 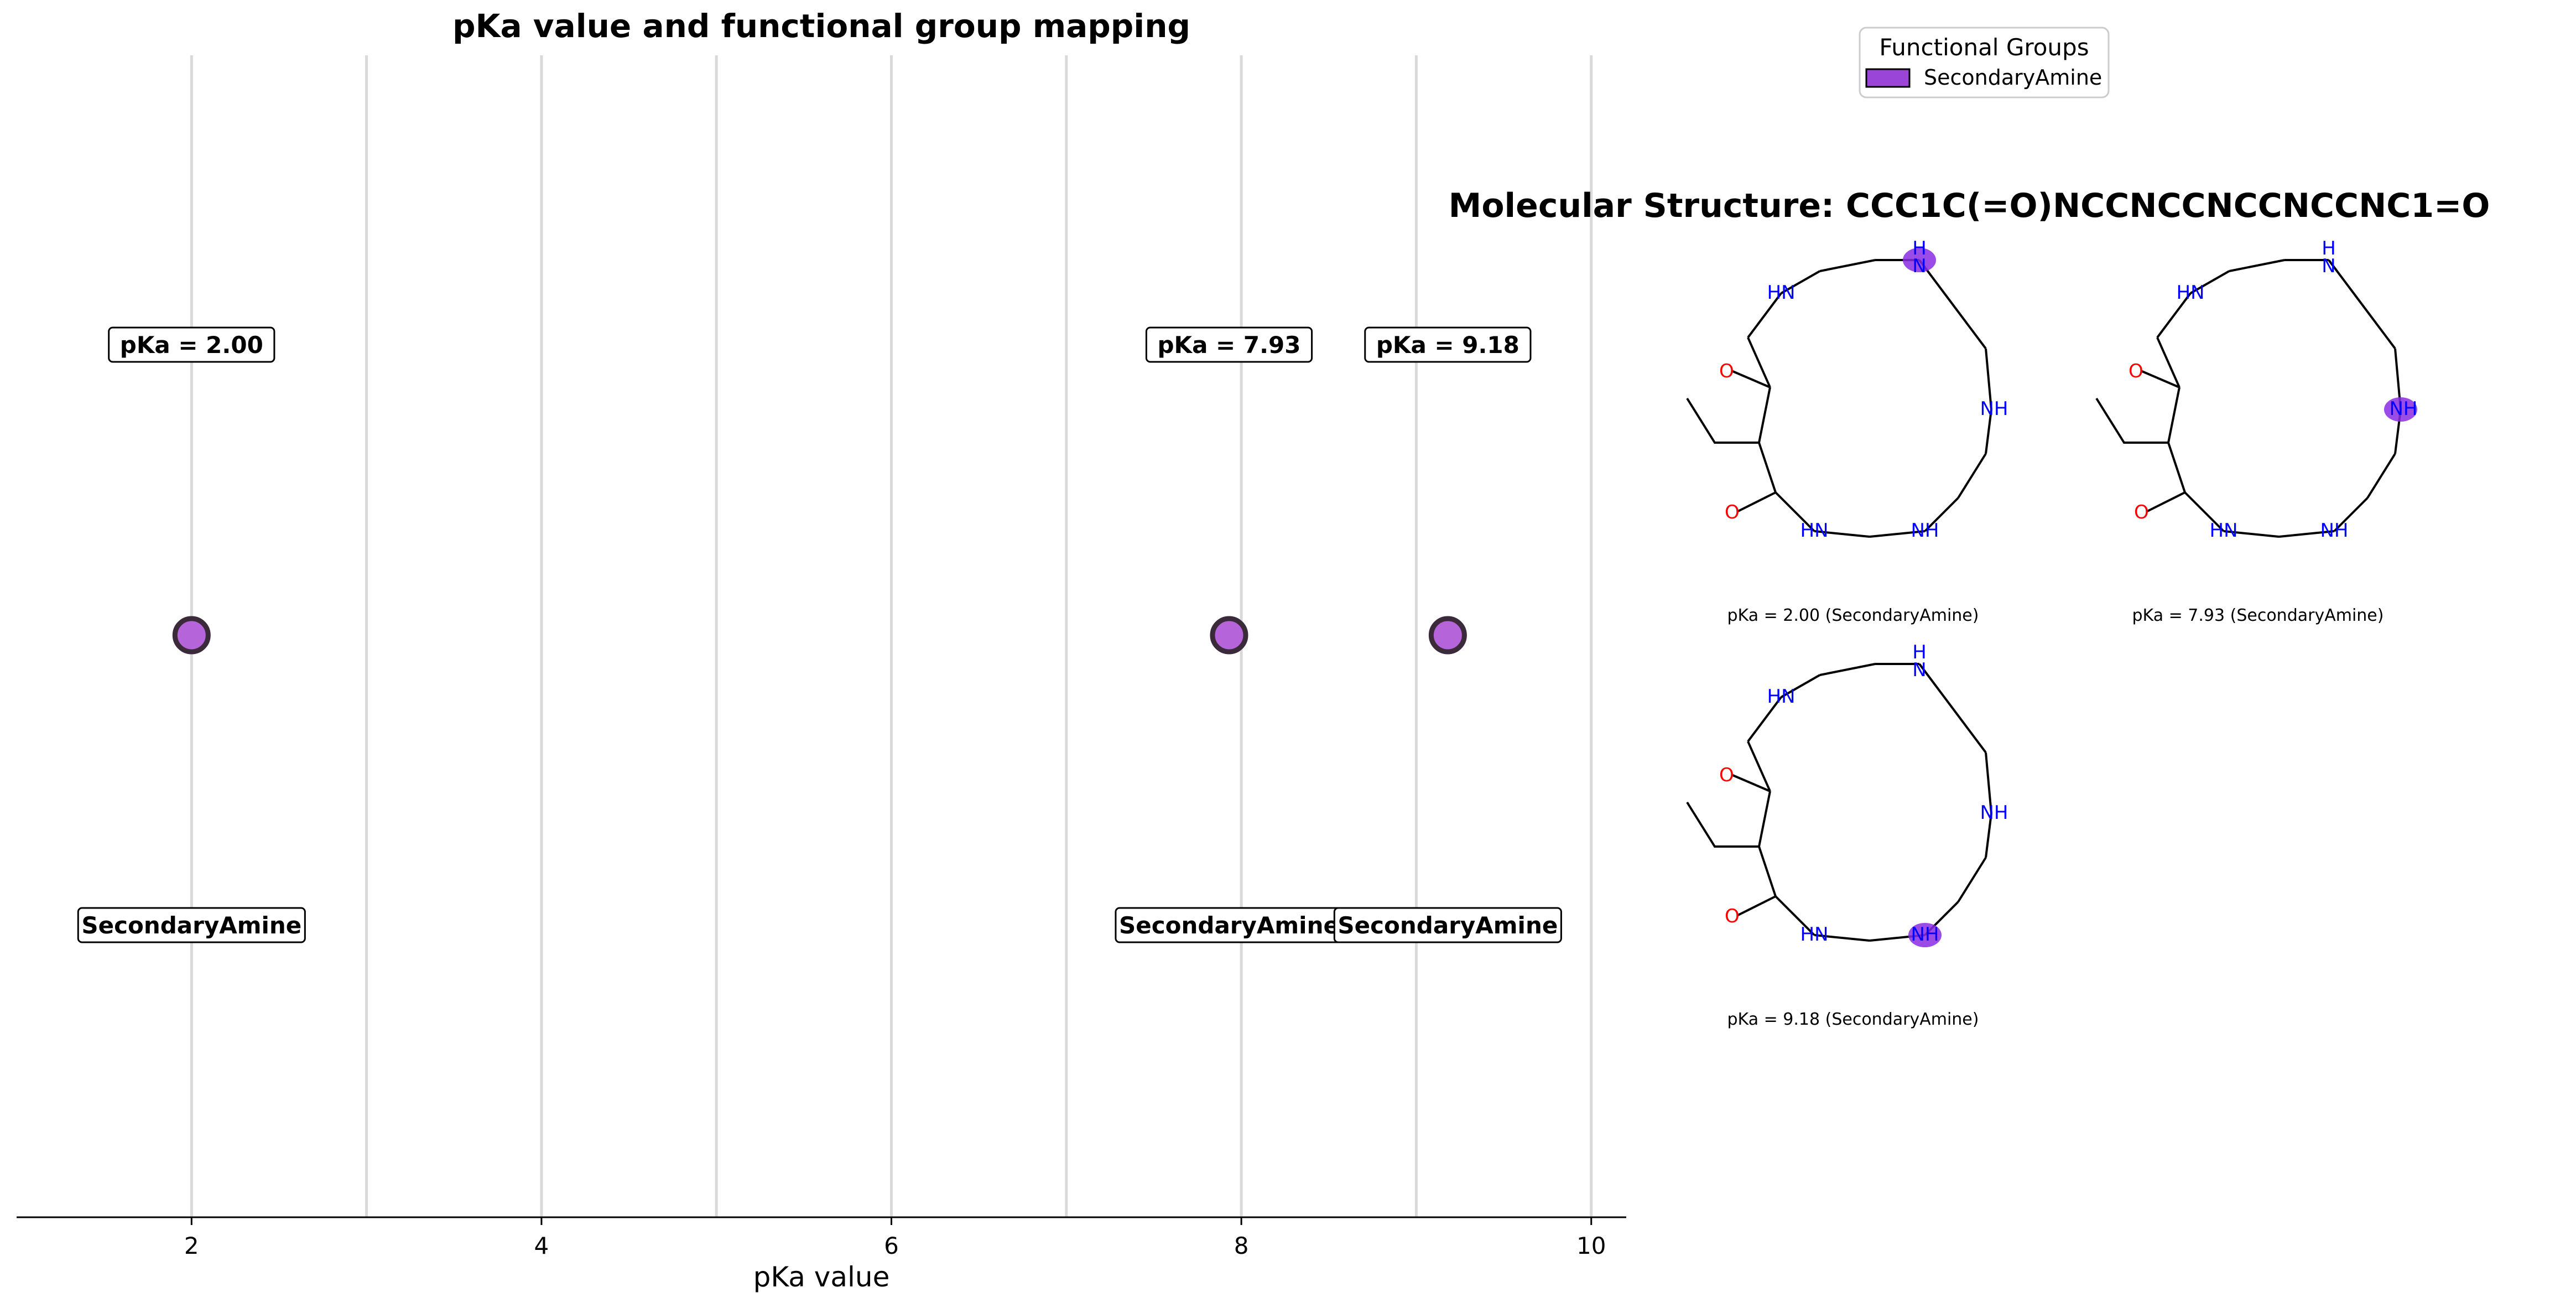 I want to click on molecule-drawing-2: O O HN HN NH NH HN, so click(x=2256, y=389).